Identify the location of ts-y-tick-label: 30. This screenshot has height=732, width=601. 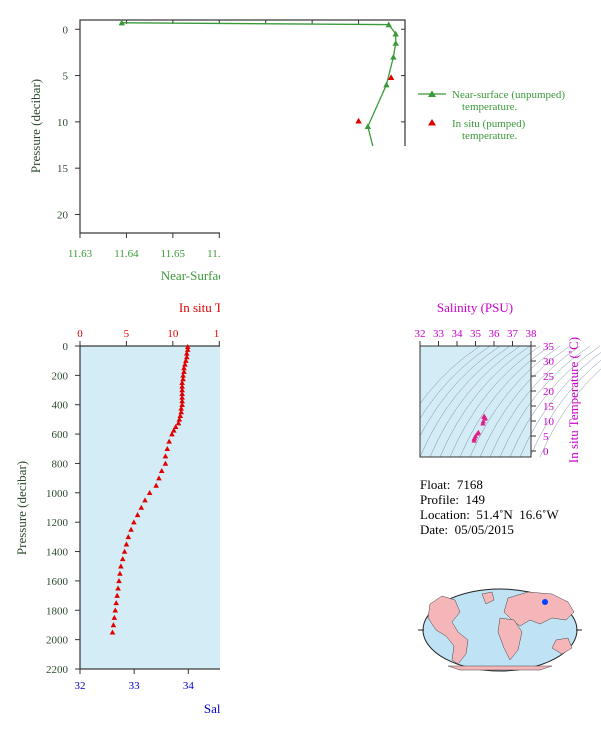
(549, 362).